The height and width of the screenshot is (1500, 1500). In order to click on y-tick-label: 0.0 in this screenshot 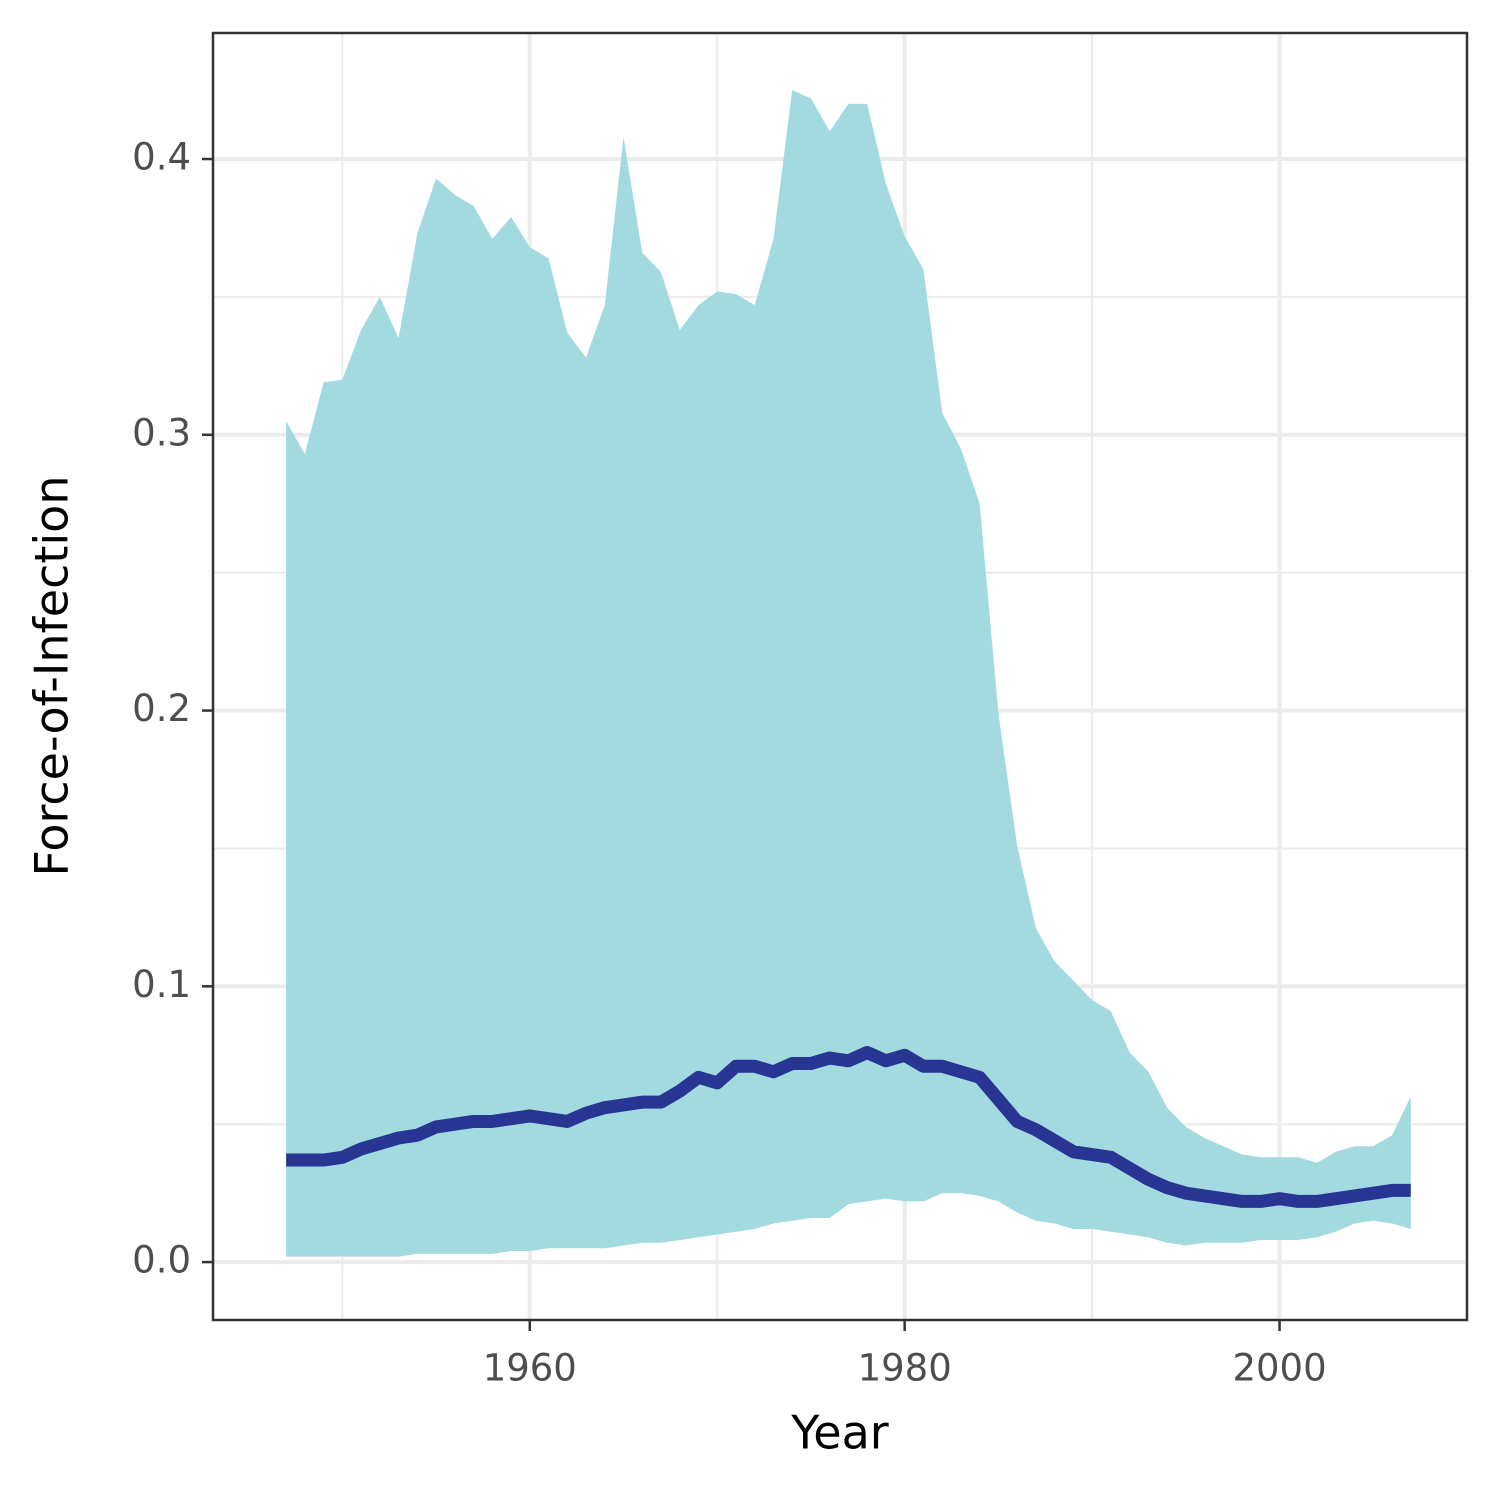, I will do `click(161, 1260)`.